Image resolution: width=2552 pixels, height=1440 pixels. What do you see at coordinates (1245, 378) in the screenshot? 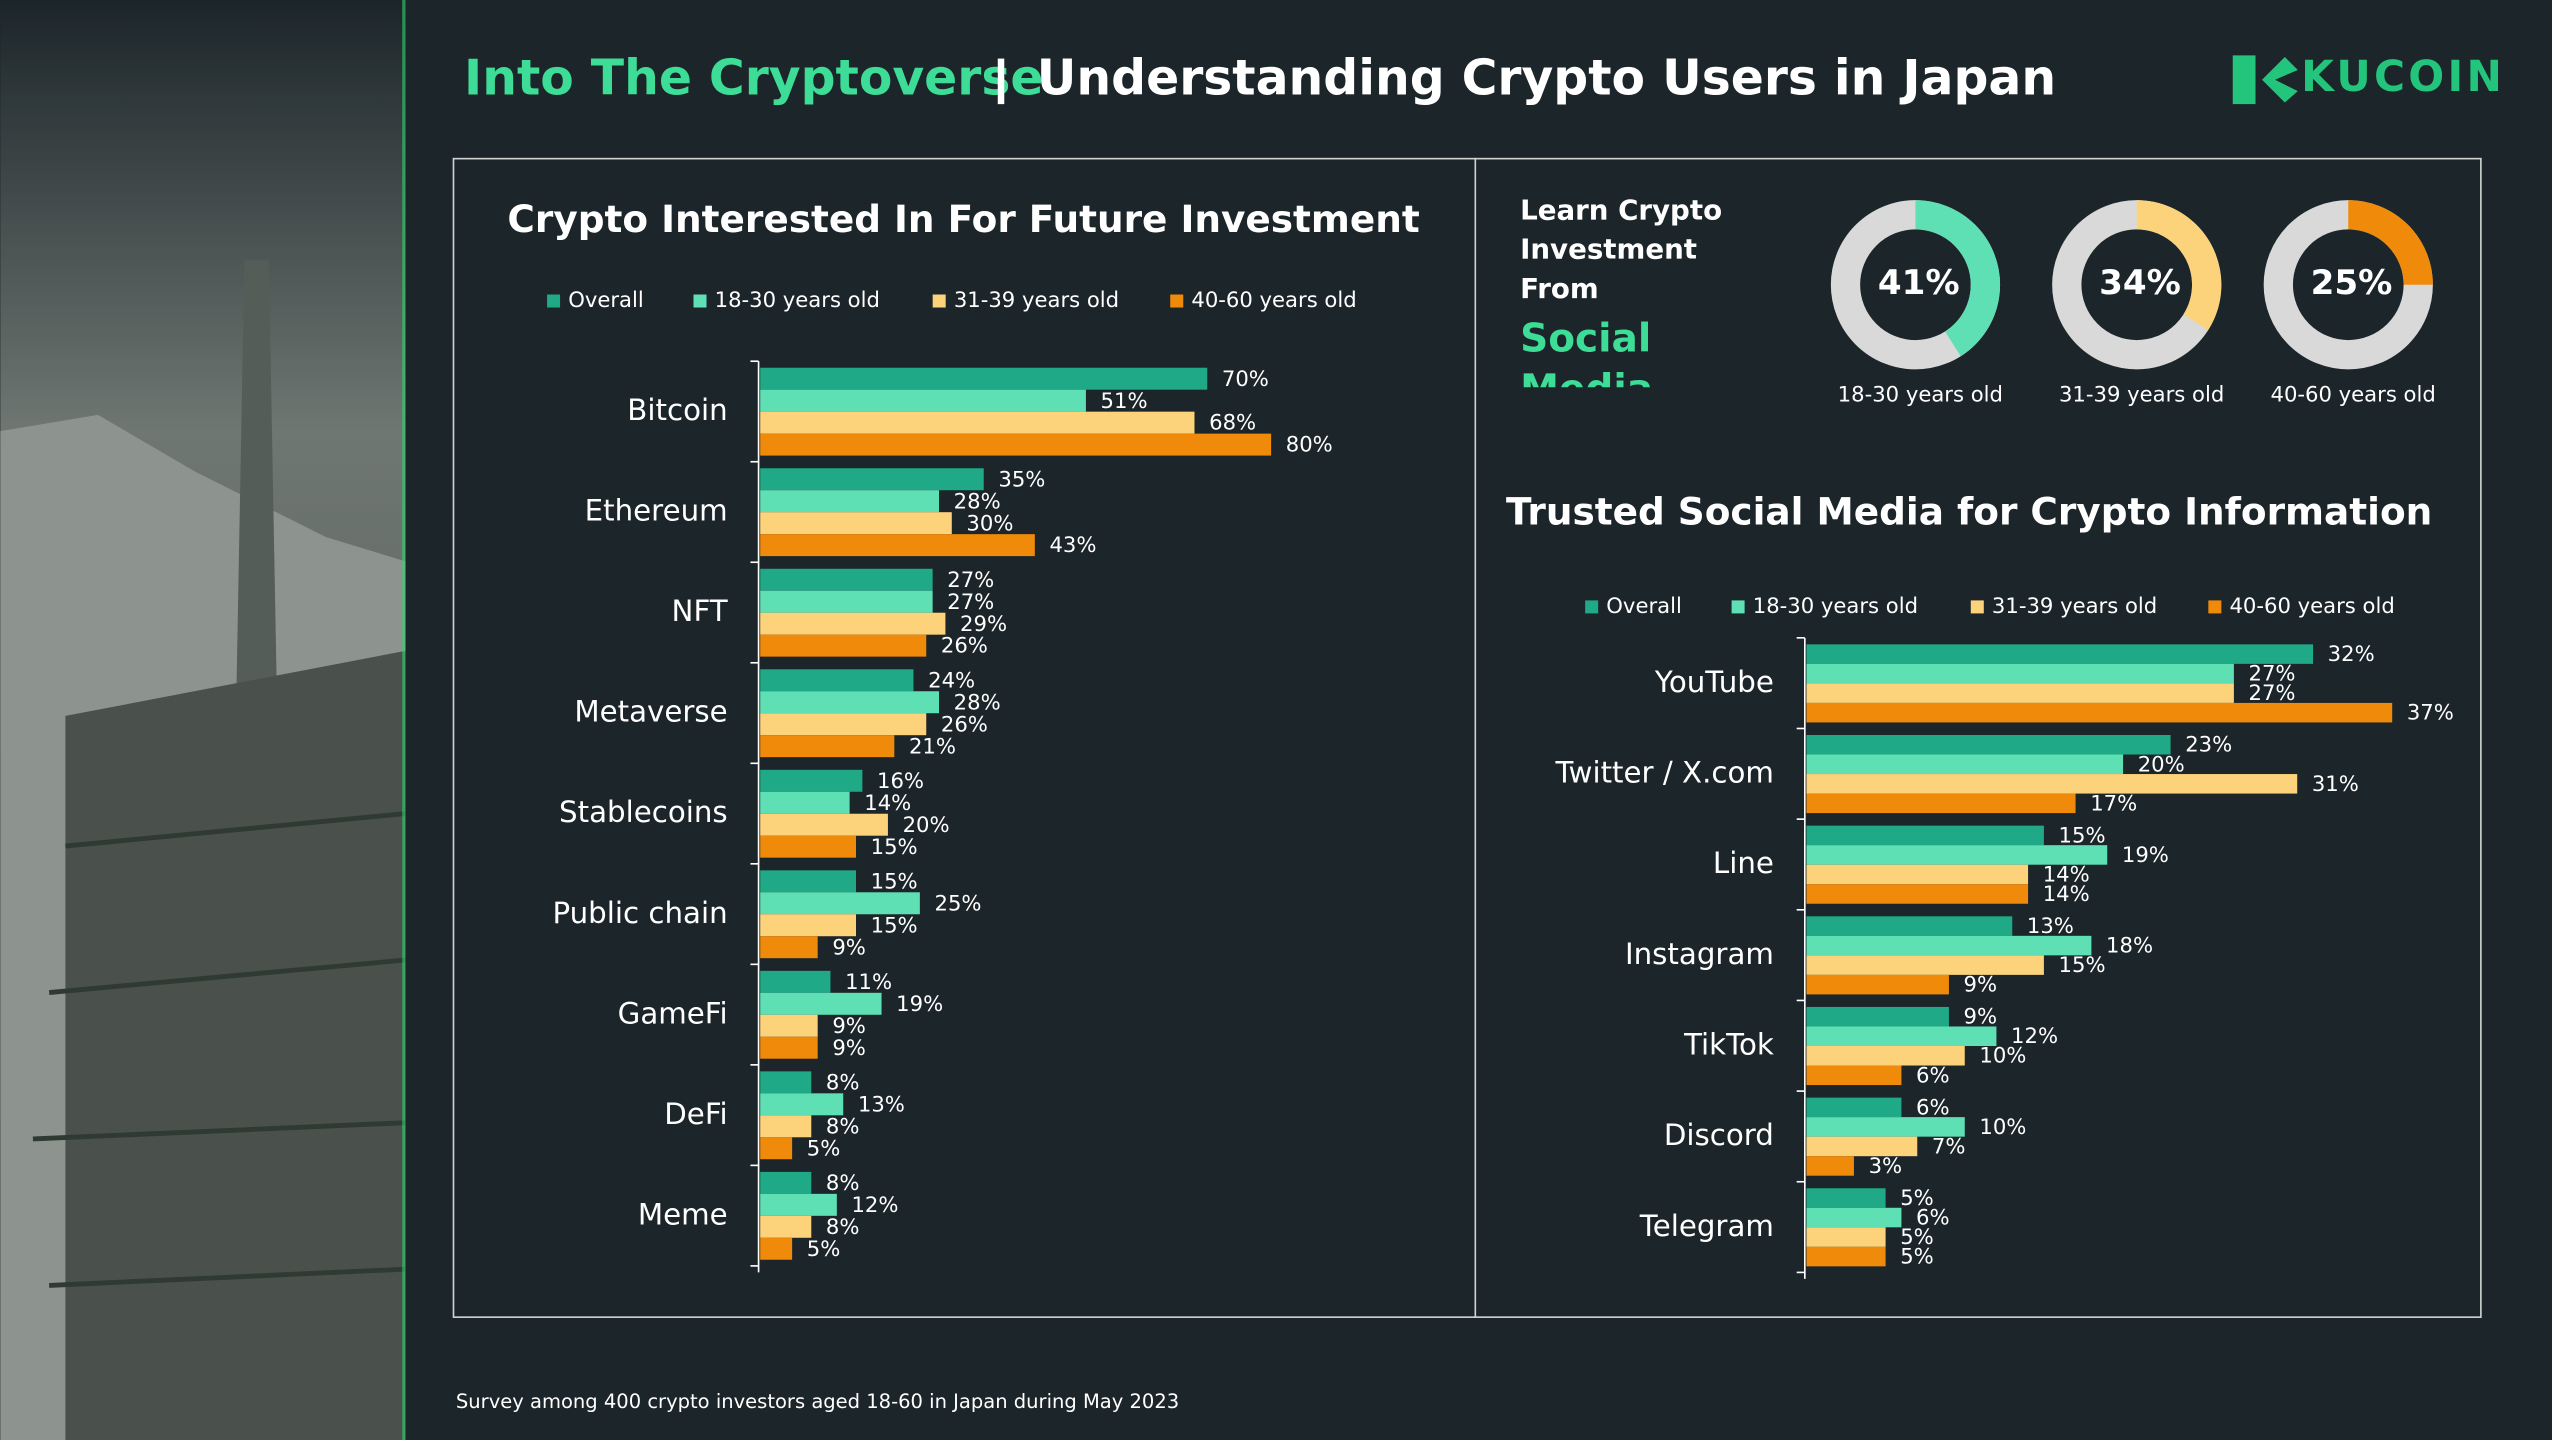
I see `value-label: 70%` at bounding box center [1245, 378].